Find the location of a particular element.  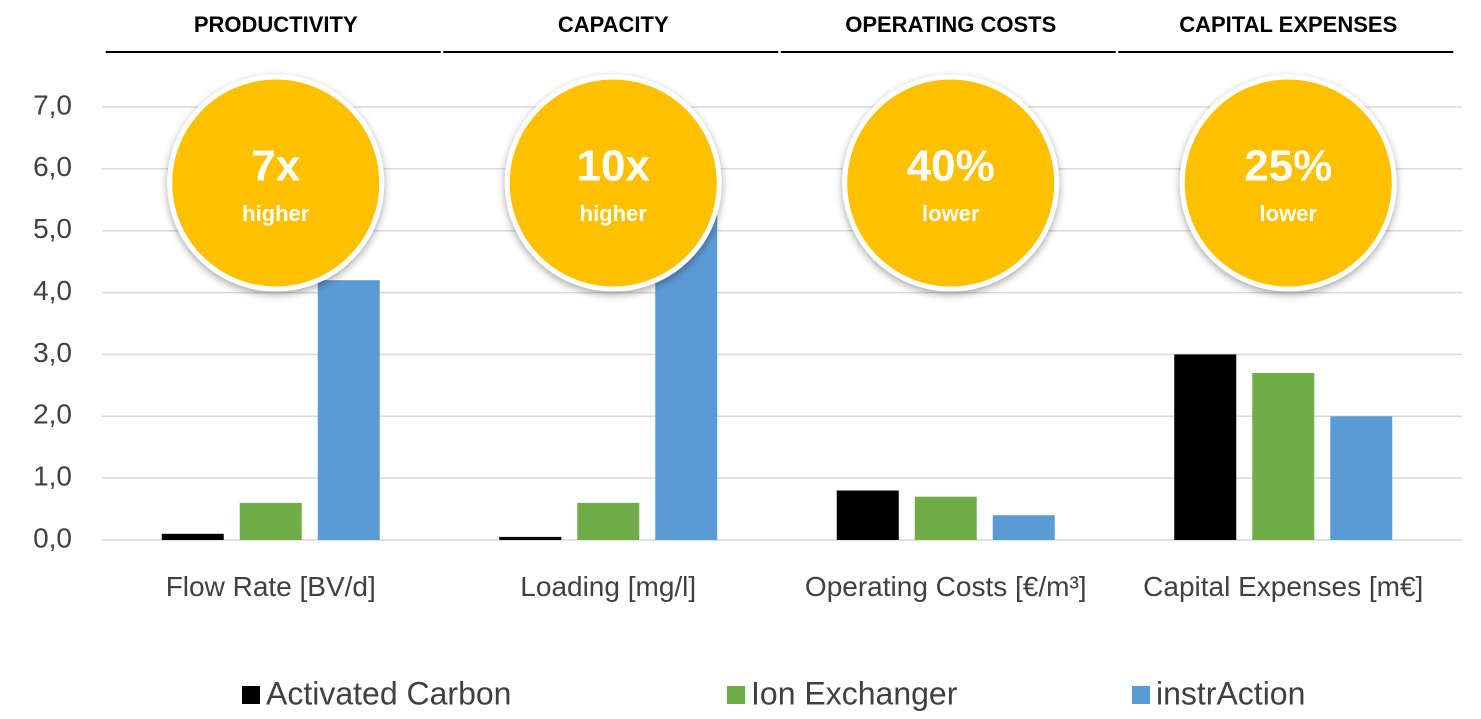

badge-value: 40% is located at coordinates (951, 166).